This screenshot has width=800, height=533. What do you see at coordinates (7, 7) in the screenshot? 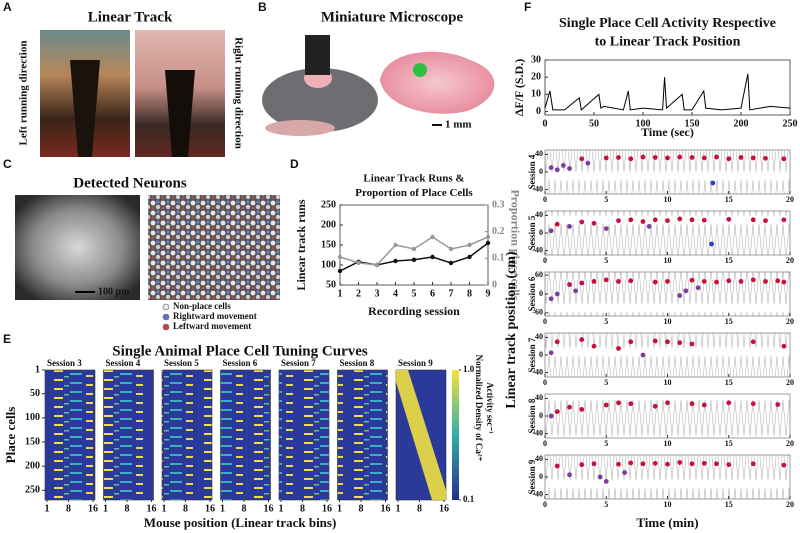
I see `panel-label: A` at bounding box center [7, 7].